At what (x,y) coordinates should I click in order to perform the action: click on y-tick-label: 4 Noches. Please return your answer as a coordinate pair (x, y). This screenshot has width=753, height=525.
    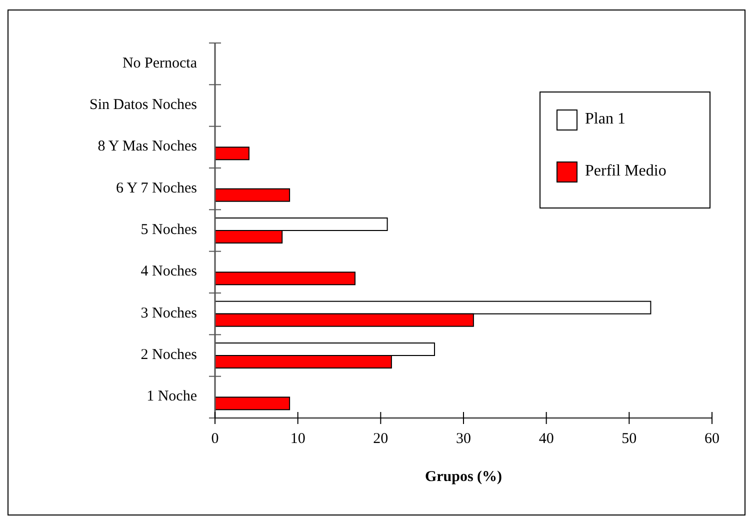
    Looking at the image, I should click on (169, 272).